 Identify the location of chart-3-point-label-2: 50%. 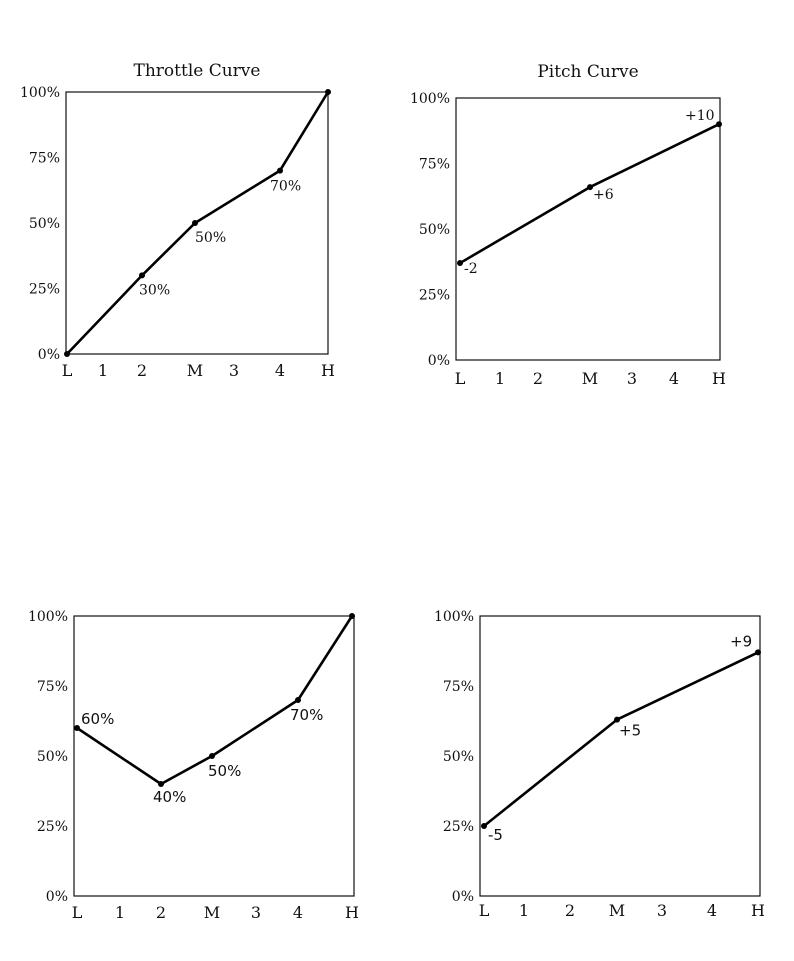
(224, 771).